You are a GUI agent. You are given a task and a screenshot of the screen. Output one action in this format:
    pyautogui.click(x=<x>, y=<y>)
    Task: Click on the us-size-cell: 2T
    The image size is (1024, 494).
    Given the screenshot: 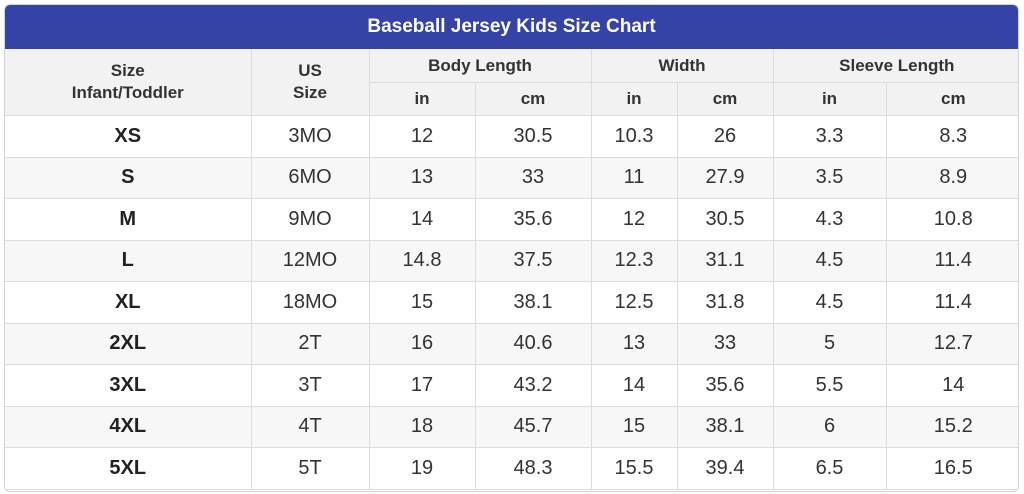 What is the action you would take?
    pyautogui.click(x=310, y=344)
    